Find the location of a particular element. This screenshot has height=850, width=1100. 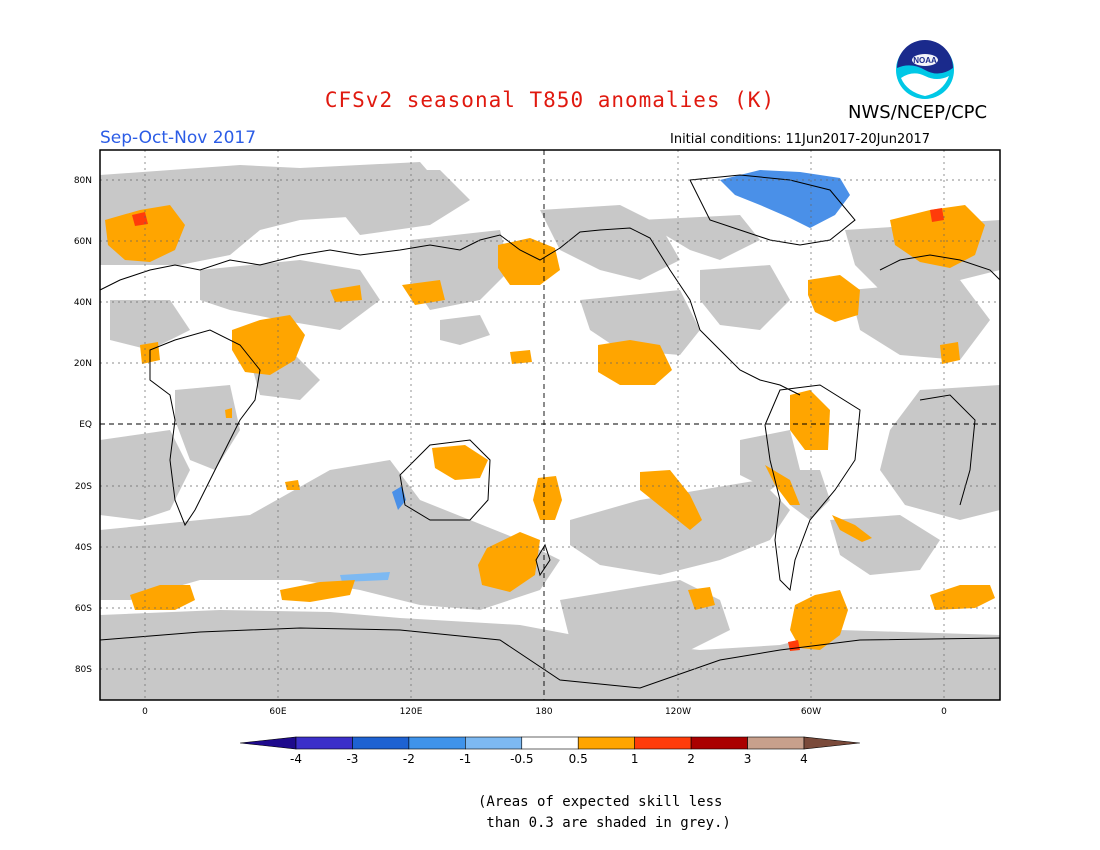

lat-label: 20N is located at coordinates (83, 364).